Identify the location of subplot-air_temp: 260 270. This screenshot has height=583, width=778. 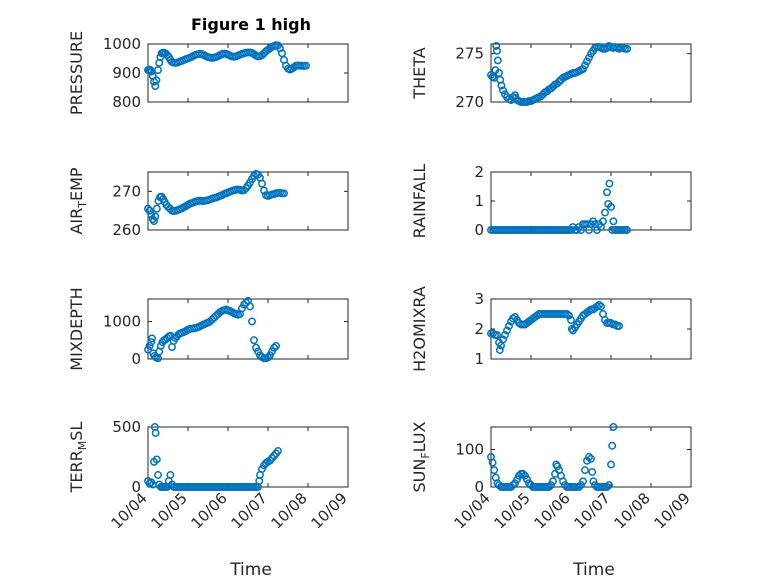
(230, 204).